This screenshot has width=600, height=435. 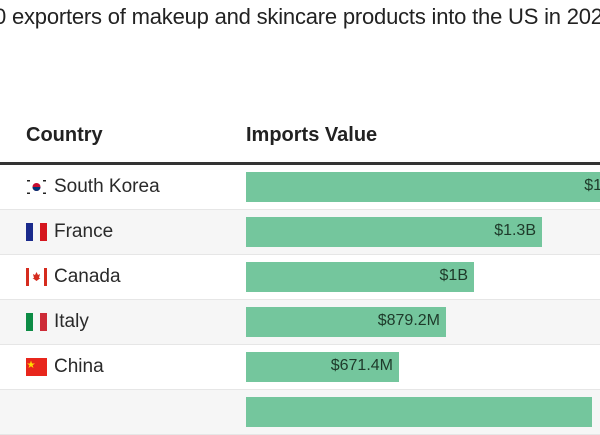 I want to click on flag-france-icon, so click(x=36, y=232).